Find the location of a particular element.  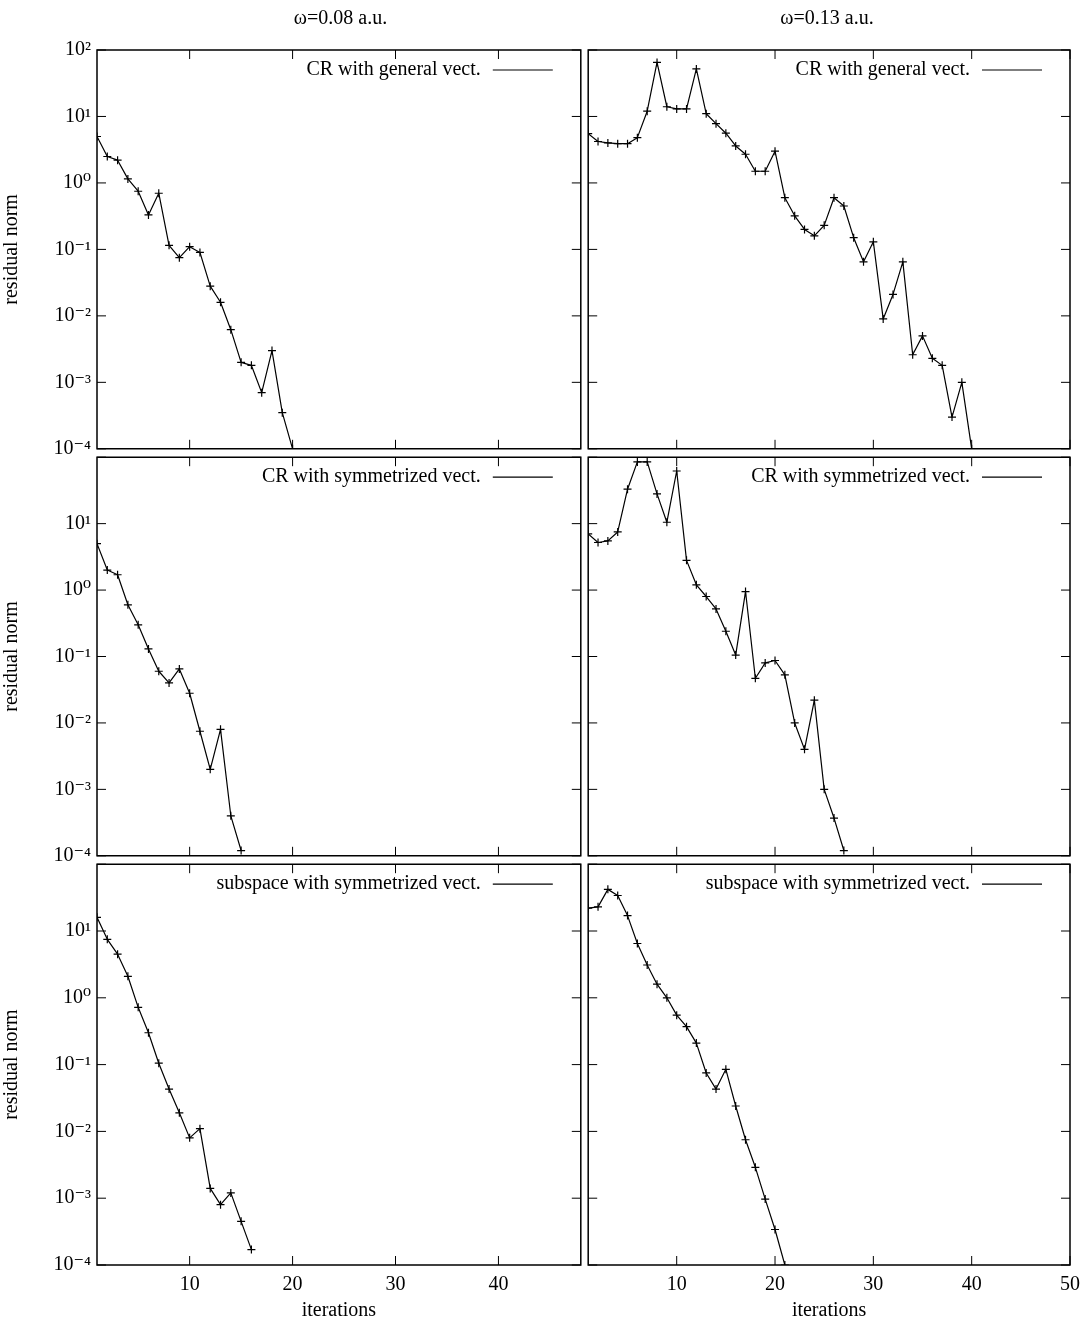

y-tick-label: 10² is located at coordinates (78, 48).